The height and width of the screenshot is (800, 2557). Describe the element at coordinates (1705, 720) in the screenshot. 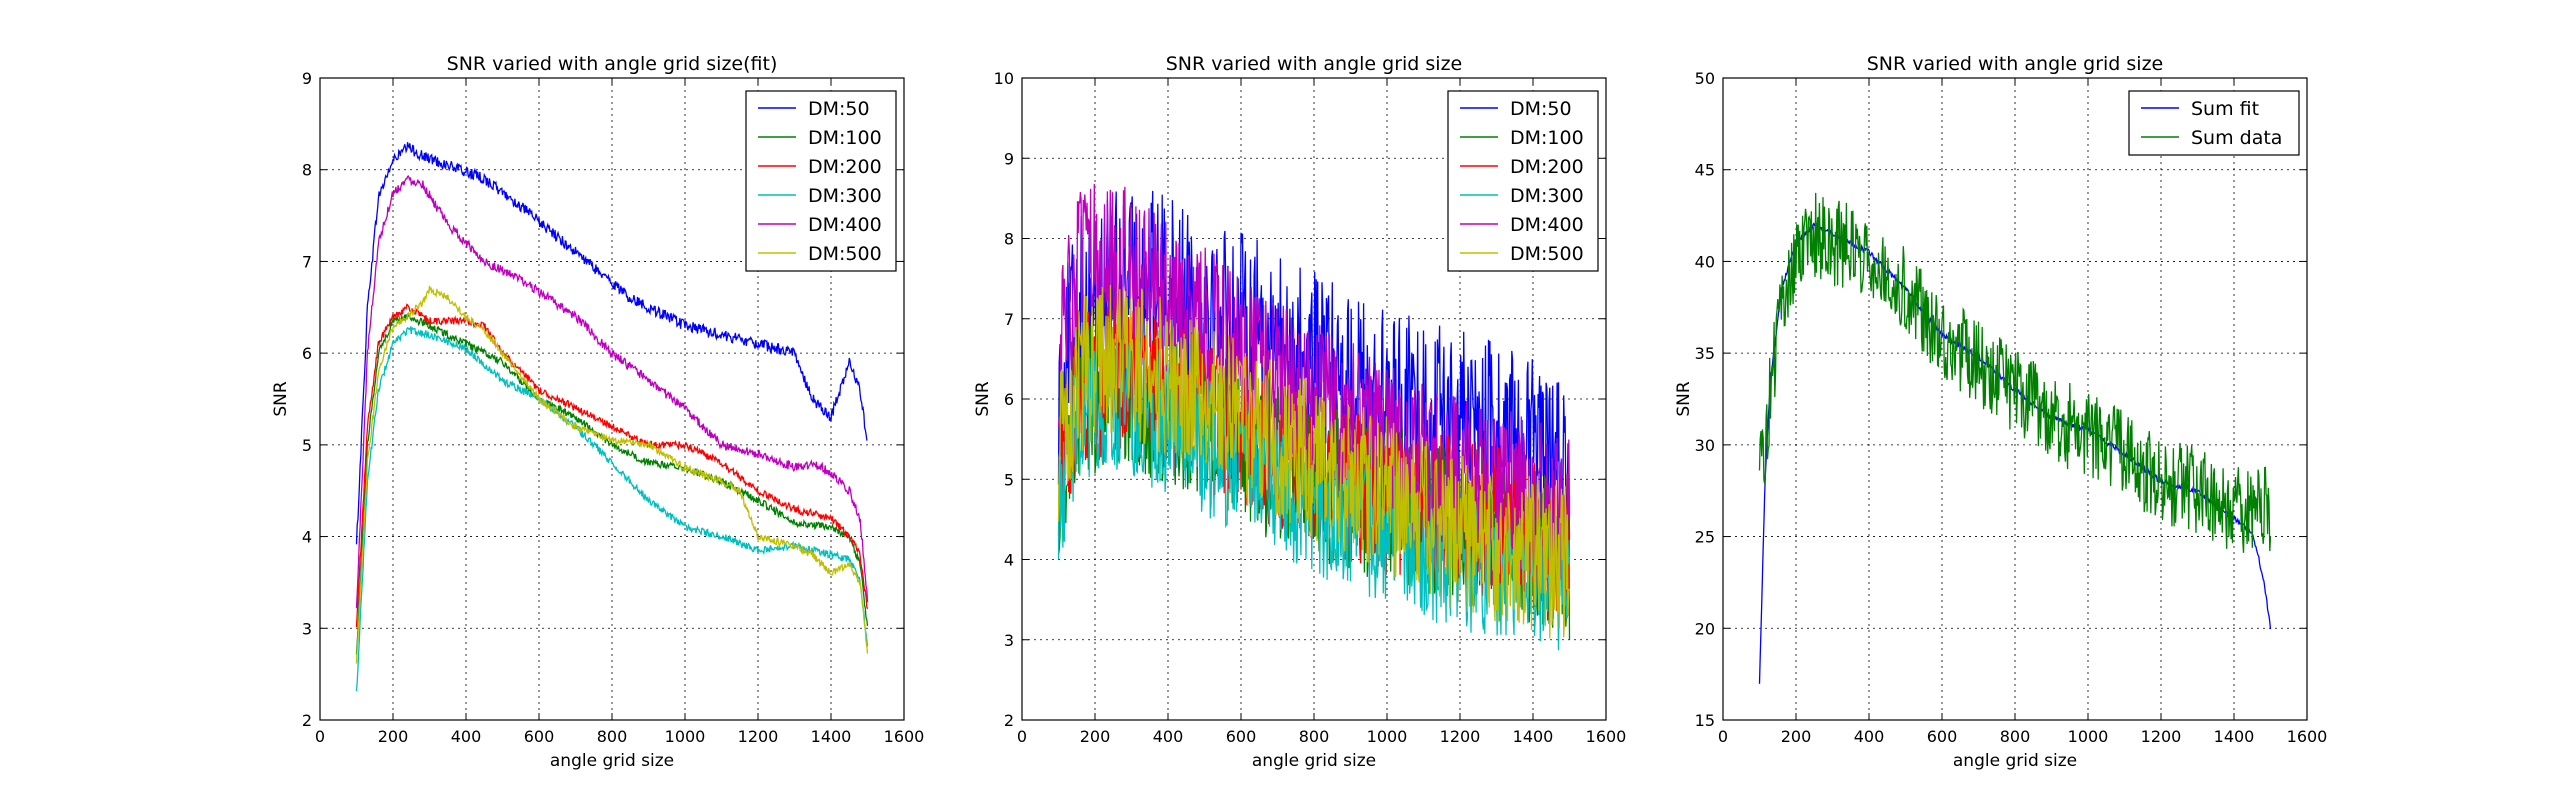

I see `y-tick-label: 15` at that location.